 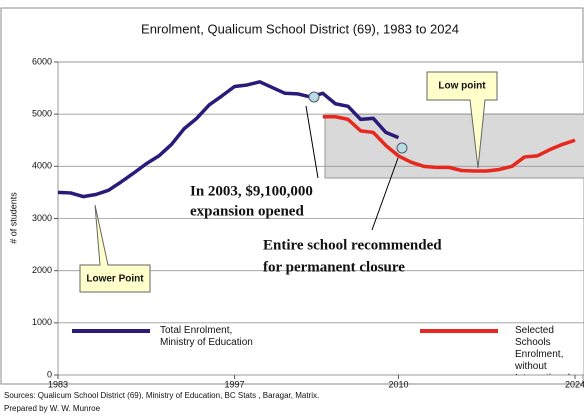 What do you see at coordinates (247, 211) in the screenshot?
I see `annotation: expansion opened` at bounding box center [247, 211].